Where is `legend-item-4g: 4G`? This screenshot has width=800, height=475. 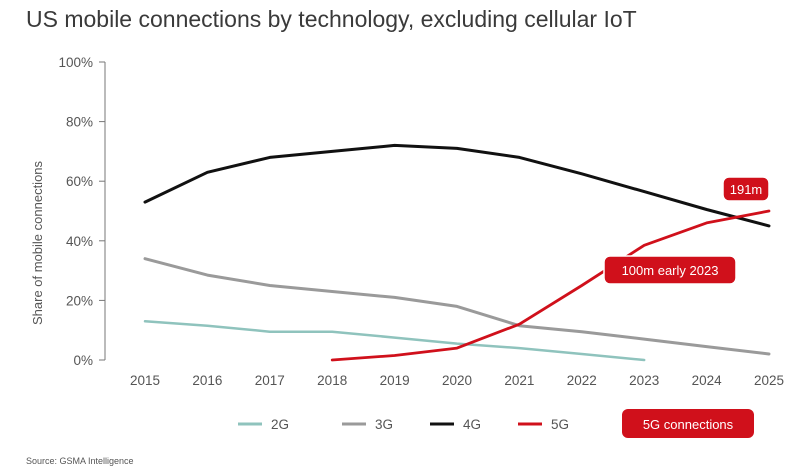
legend-item-4g: 4G is located at coordinates (455, 424).